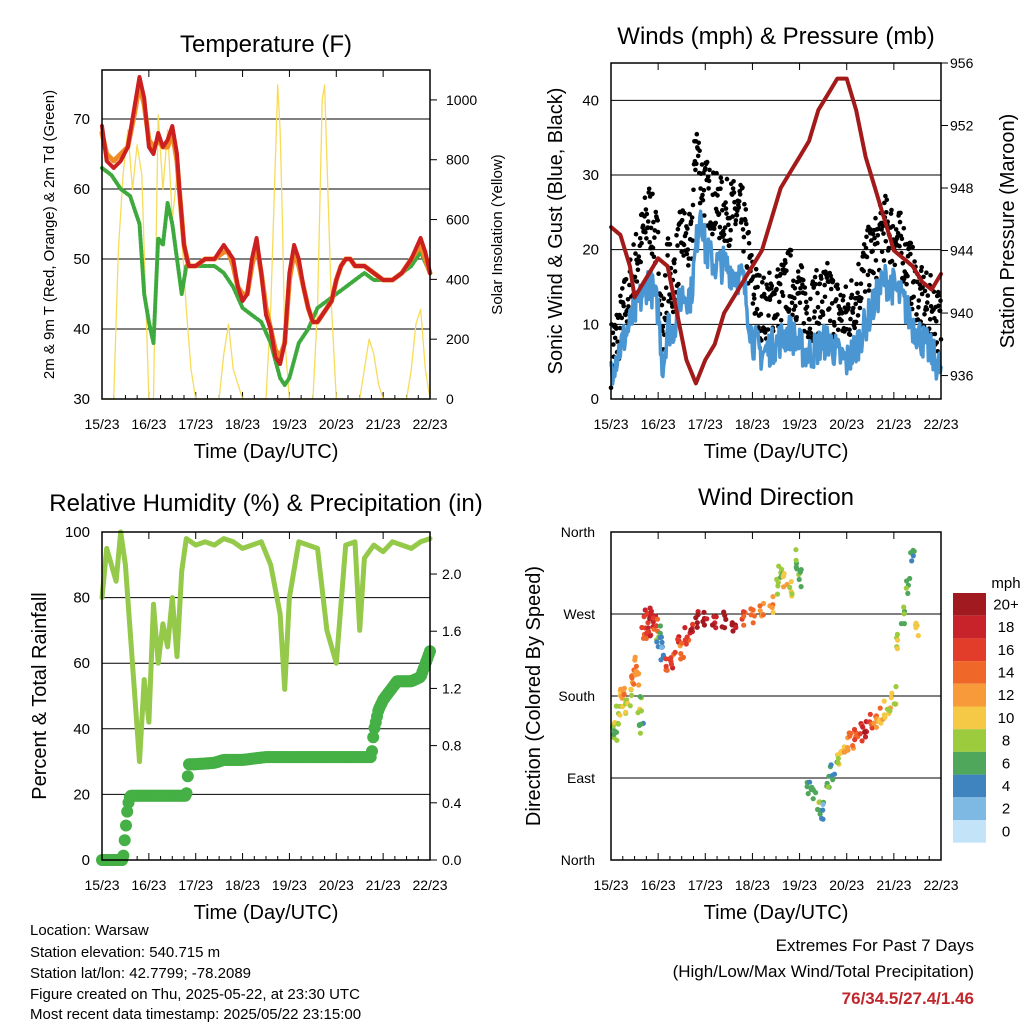 The width and height of the screenshot is (1024, 1024). I want to click on precip-point, so click(187, 776).